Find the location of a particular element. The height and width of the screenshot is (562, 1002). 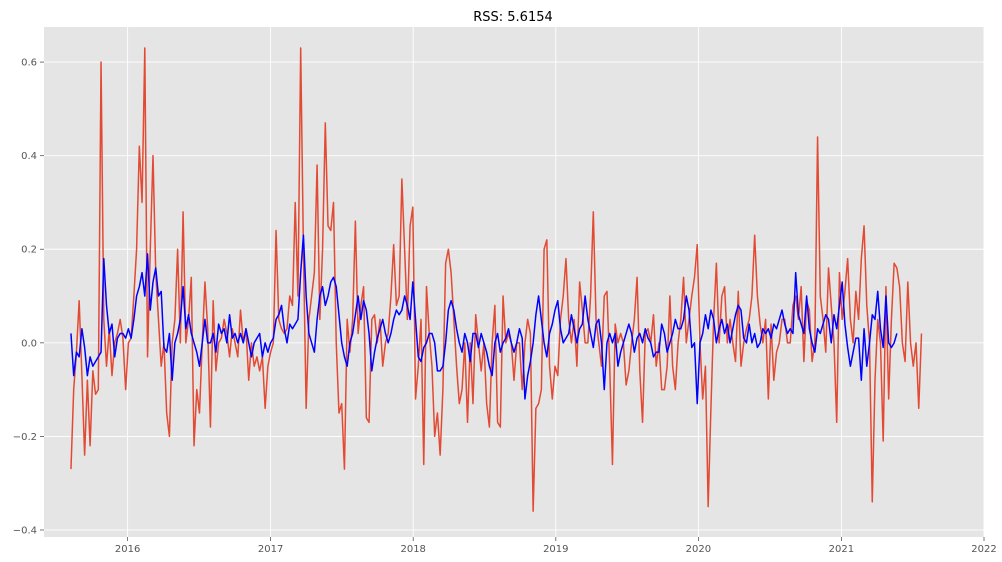

x-tick-label: 2017 is located at coordinates (270, 549).